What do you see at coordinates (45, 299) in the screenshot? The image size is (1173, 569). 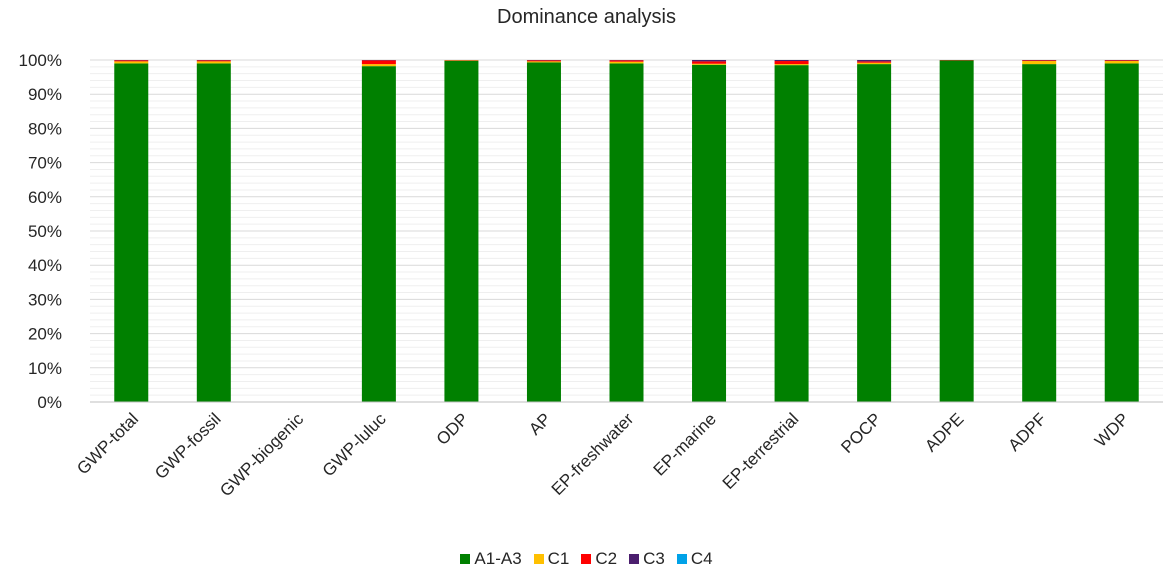 I see `y-tick-label: 30%` at bounding box center [45, 299].